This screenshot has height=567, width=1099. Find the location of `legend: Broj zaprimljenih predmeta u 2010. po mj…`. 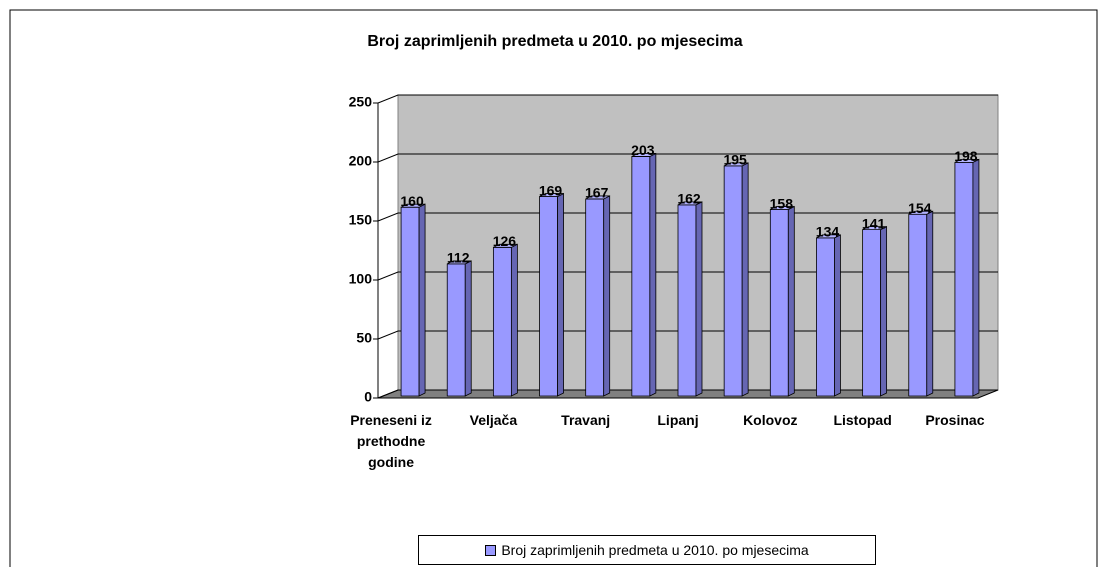

legend: Broj zaprimljenih predmeta u 2010. po mj… is located at coordinates (647, 550).